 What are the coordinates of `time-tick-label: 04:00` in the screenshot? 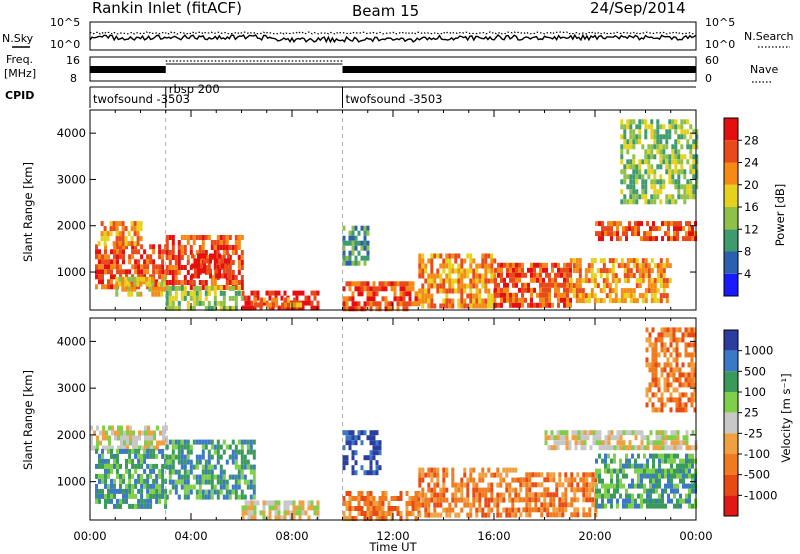 It's located at (190, 536).